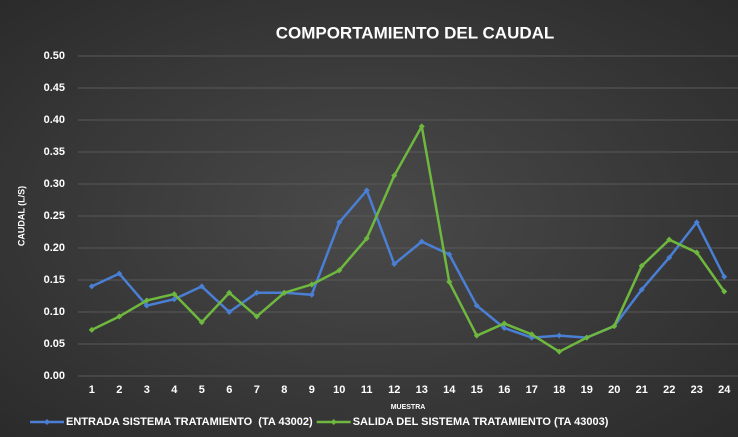  Describe the element at coordinates (559, 390) in the screenshot. I see `x-tick-label: 18` at that location.